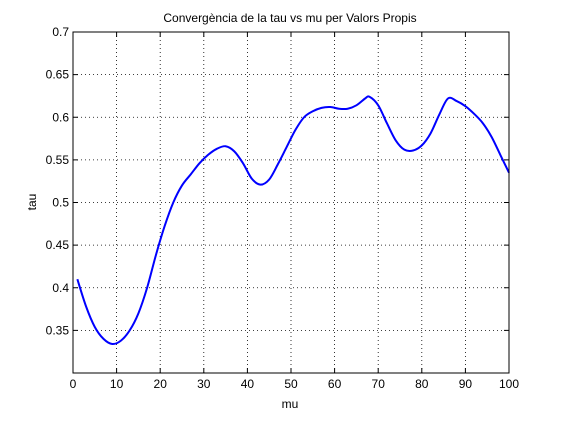 The image size is (561, 425). Describe the element at coordinates (248, 384) in the screenshot. I see `x-tick-label: 40` at that location.